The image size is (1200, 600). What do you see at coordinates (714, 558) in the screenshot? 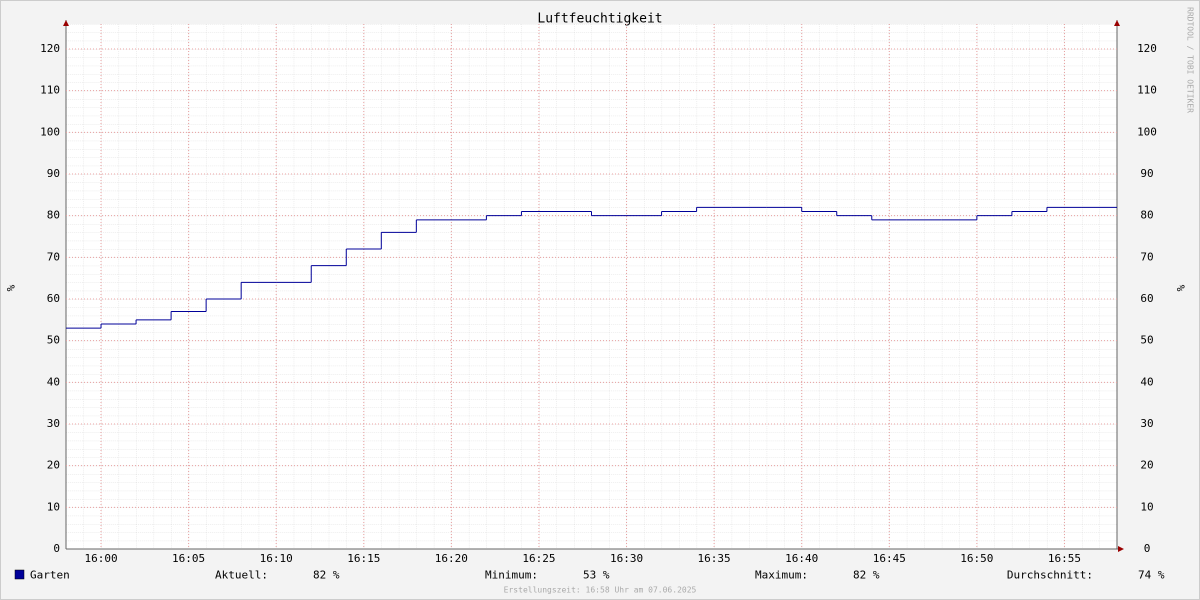
I see `x-tick-label: 16:35` at bounding box center [714, 558].